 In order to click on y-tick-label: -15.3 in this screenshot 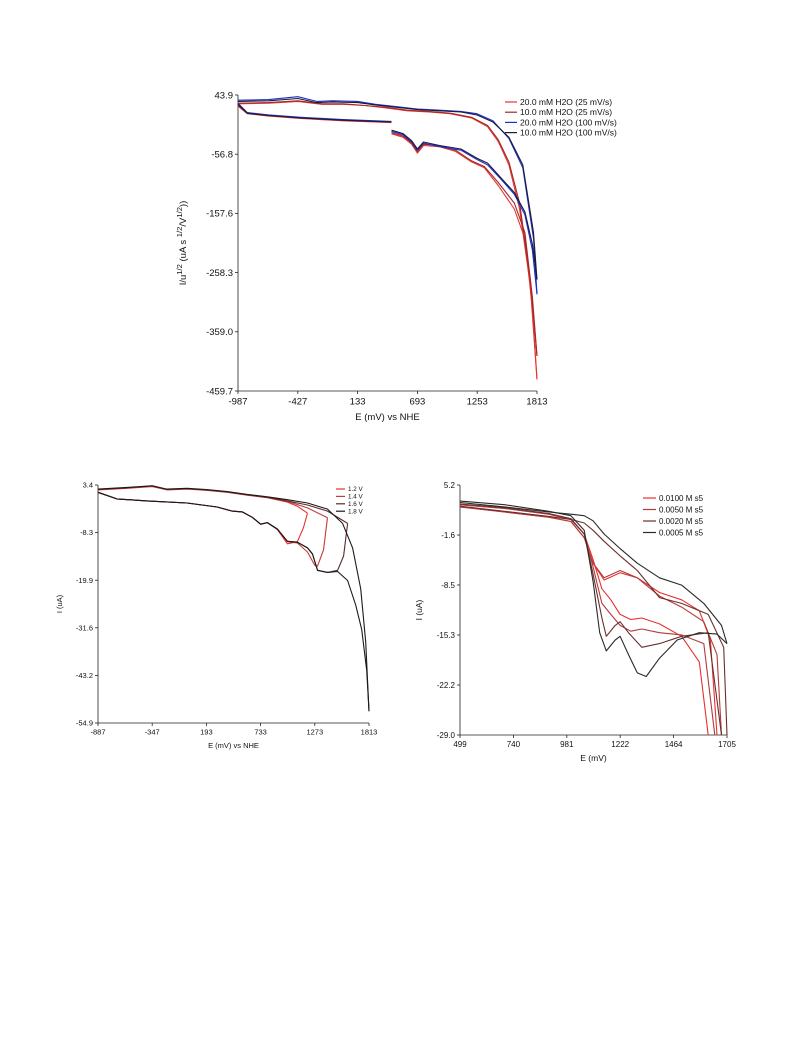, I will do `click(446, 635)`.